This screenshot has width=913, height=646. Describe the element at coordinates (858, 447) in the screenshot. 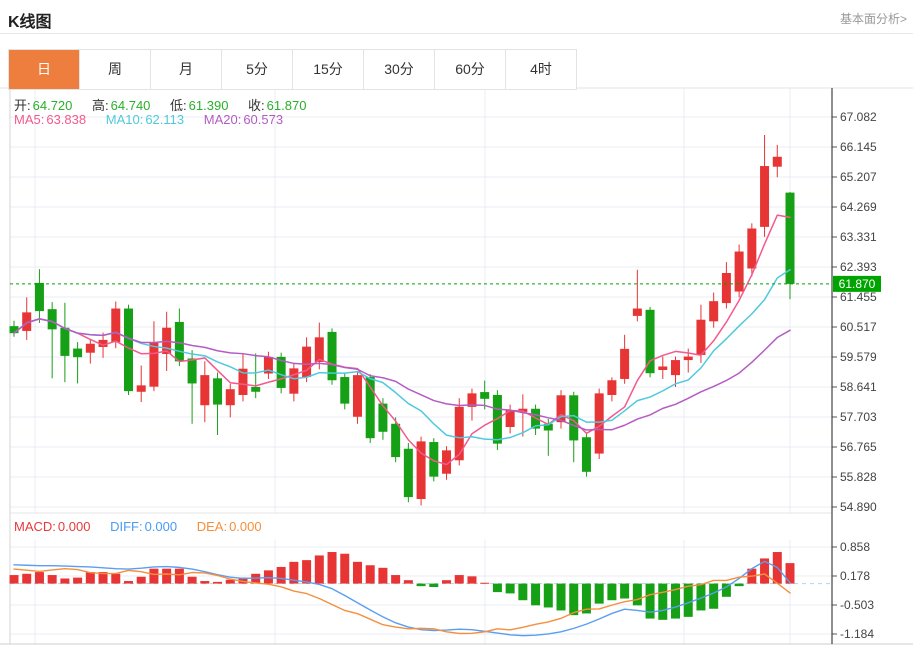

I see `svg-text: 56.765` at that location.